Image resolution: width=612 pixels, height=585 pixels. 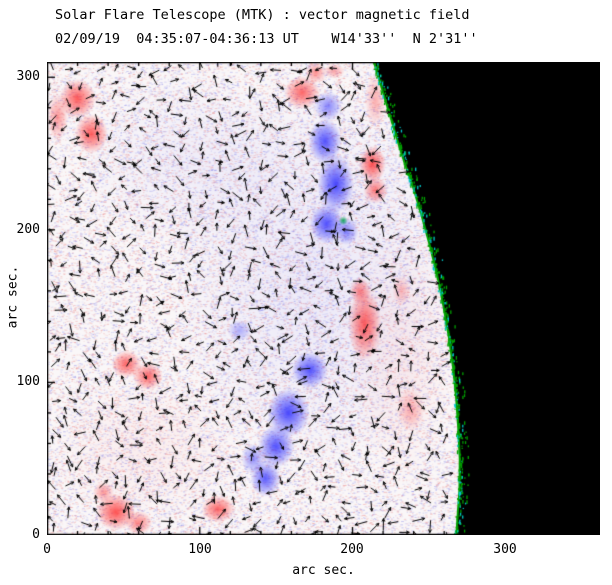 I want to click on y-tick-label-0: 0, so click(x=36, y=534).